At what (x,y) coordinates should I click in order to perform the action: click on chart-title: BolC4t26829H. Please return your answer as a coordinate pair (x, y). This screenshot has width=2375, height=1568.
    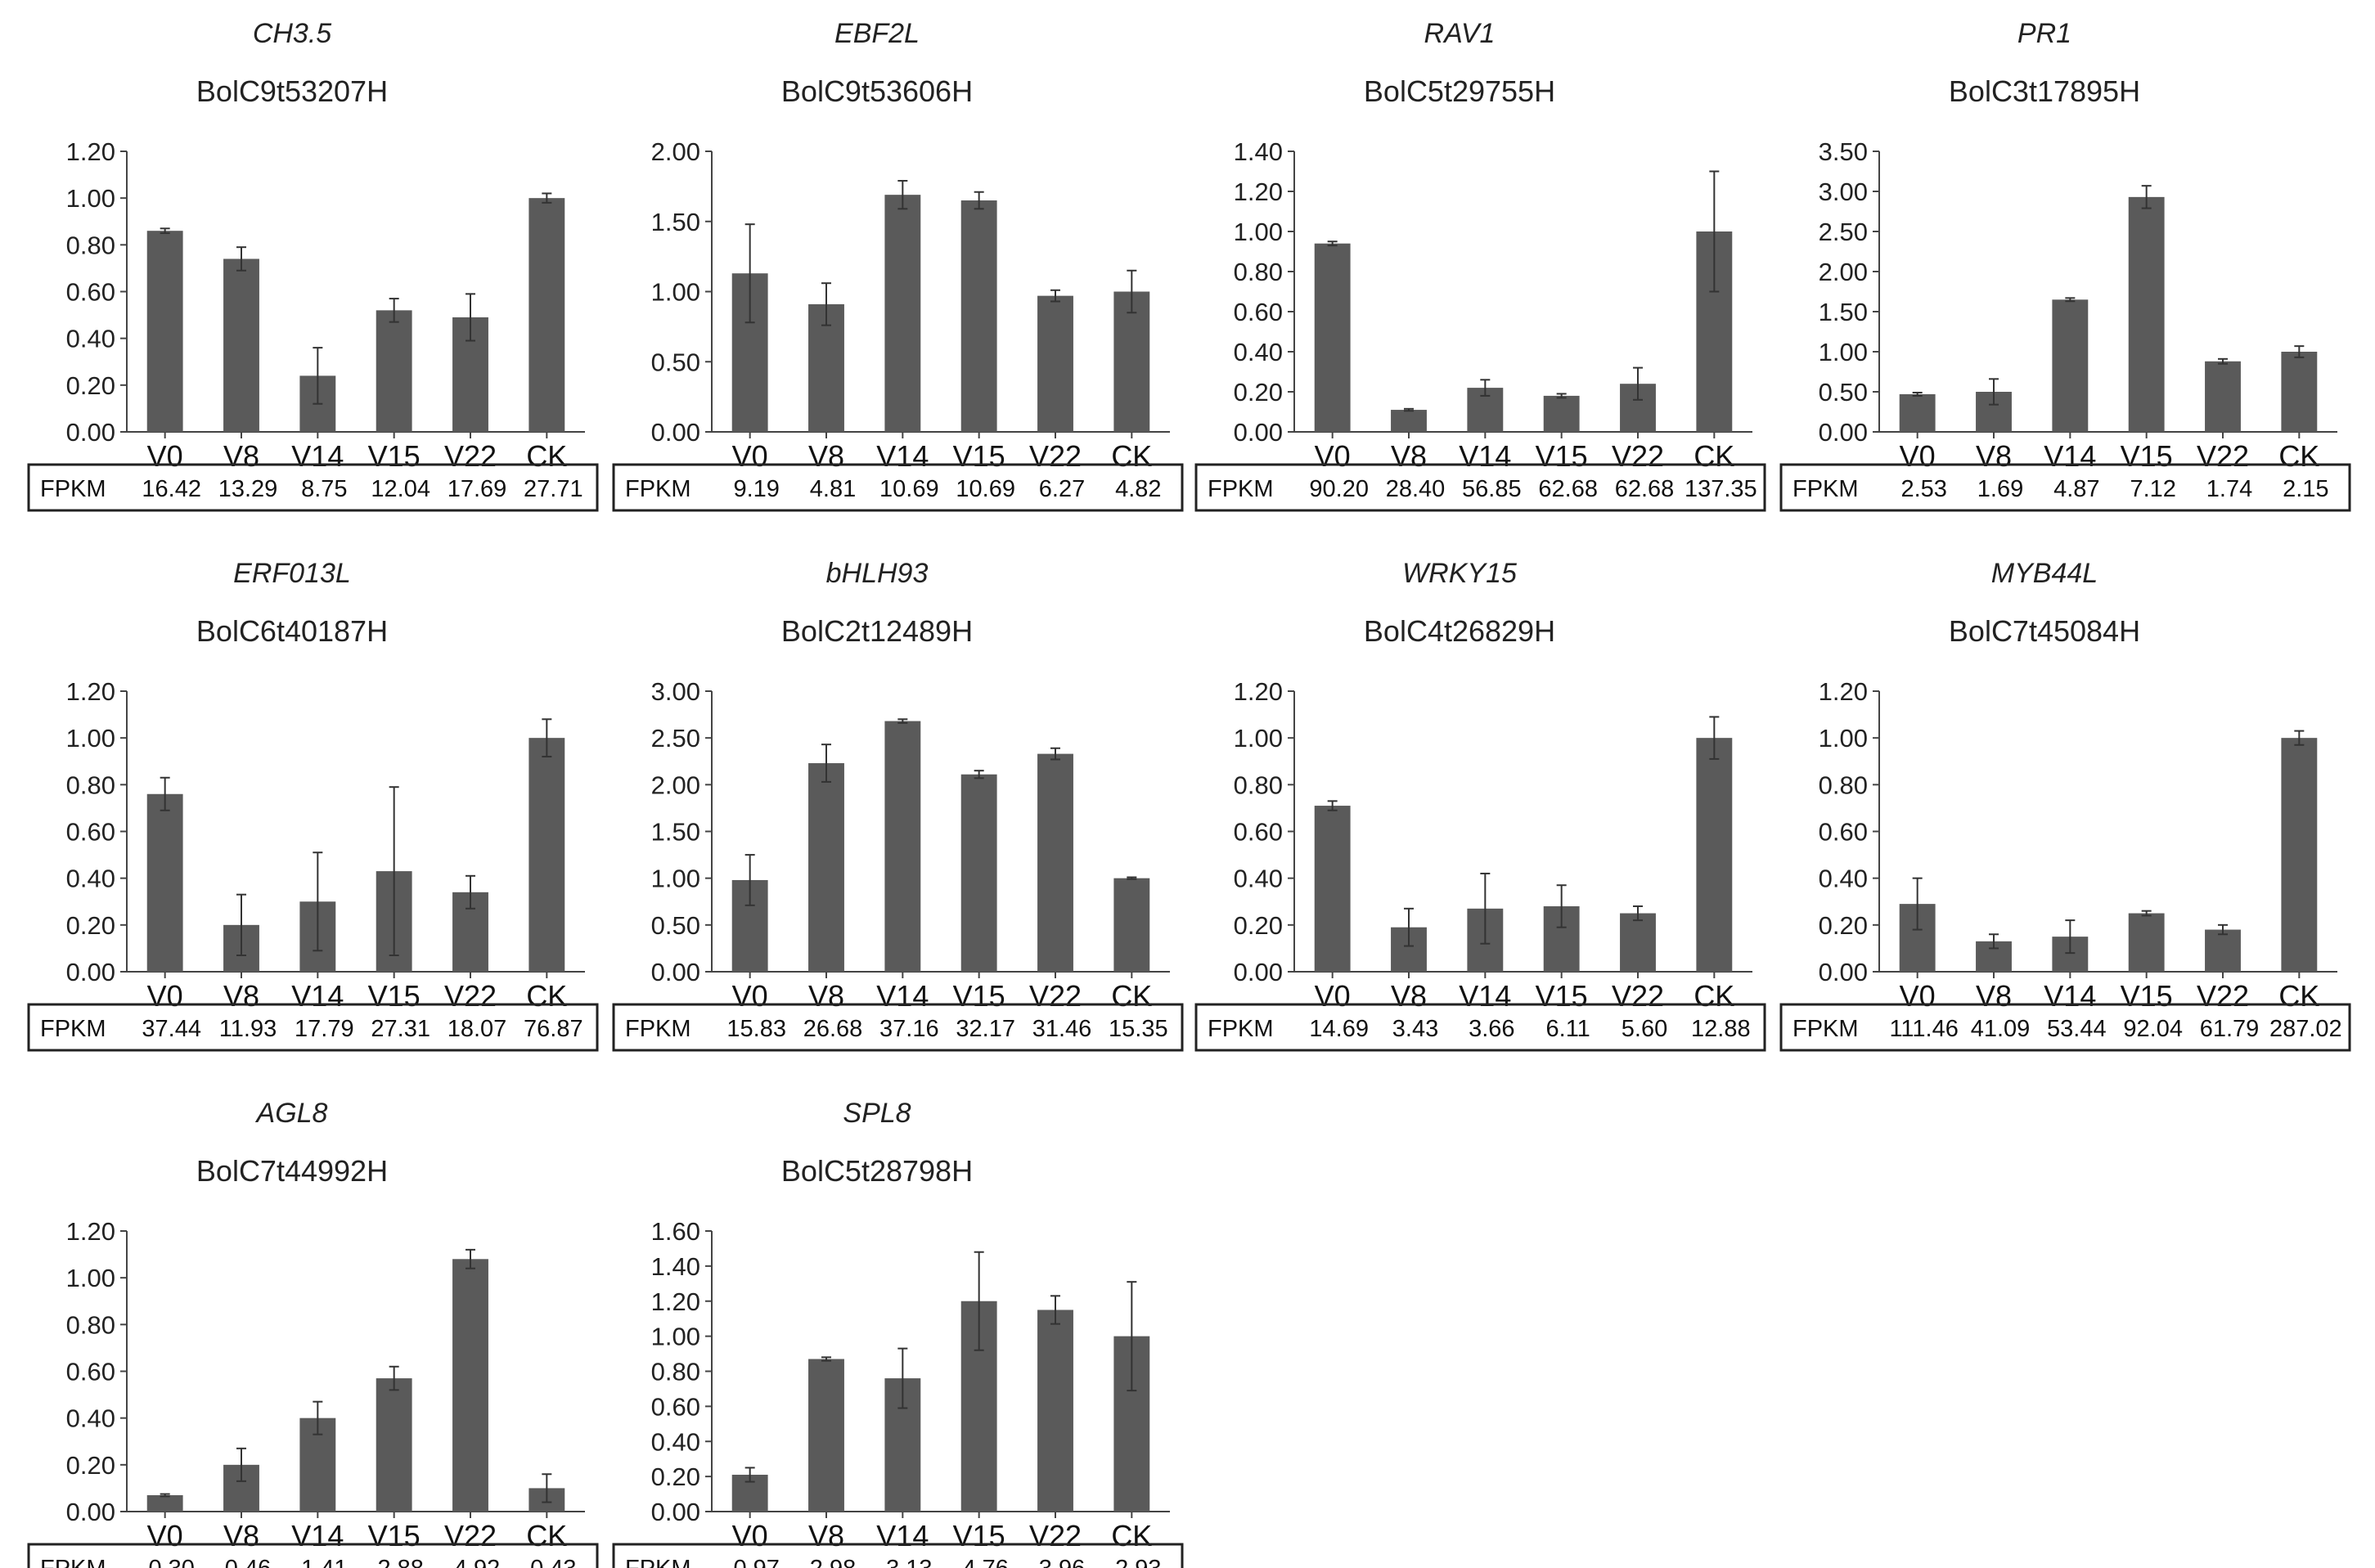
    Looking at the image, I should click on (1459, 631).